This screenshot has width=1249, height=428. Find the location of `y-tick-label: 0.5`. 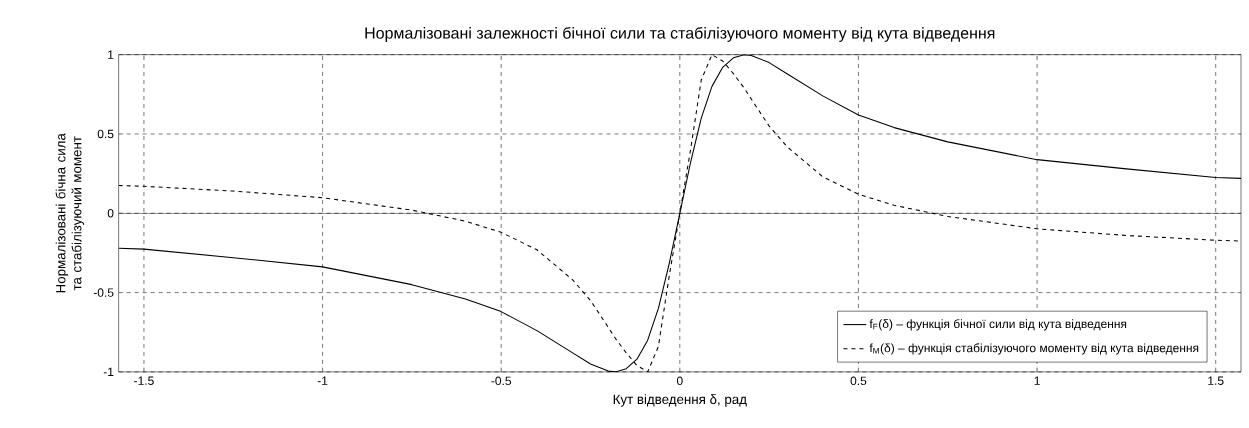

y-tick-label: 0.5 is located at coordinates (105, 134).